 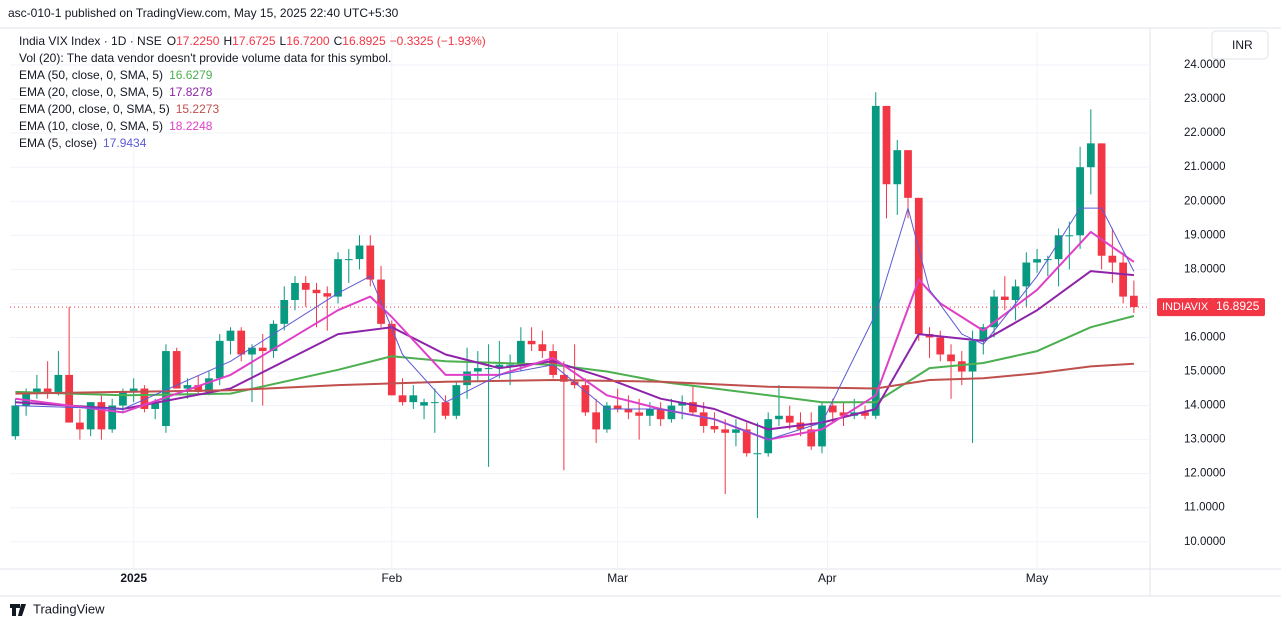 I want to click on x-tick-label: Feb, so click(x=391, y=578).